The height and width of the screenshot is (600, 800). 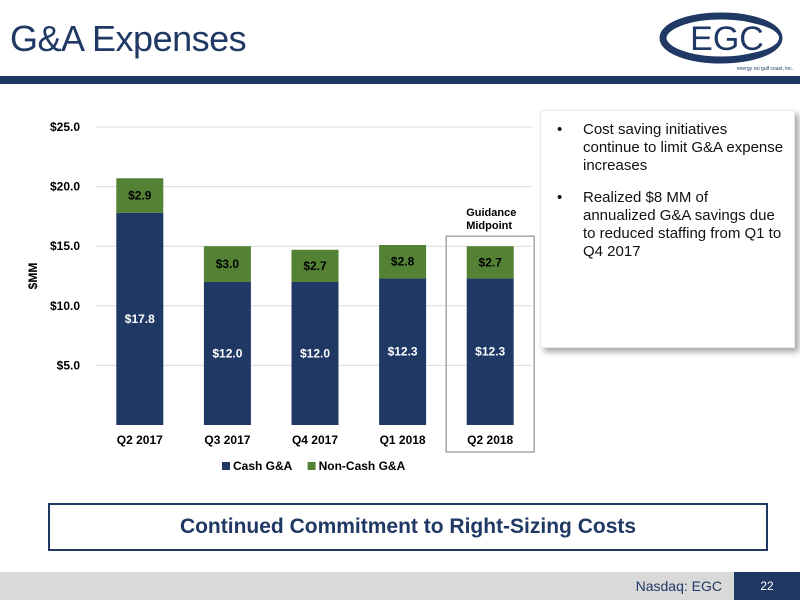 What do you see at coordinates (403, 440) in the screenshot?
I see `x-tick-label: Q1 2018` at bounding box center [403, 440].